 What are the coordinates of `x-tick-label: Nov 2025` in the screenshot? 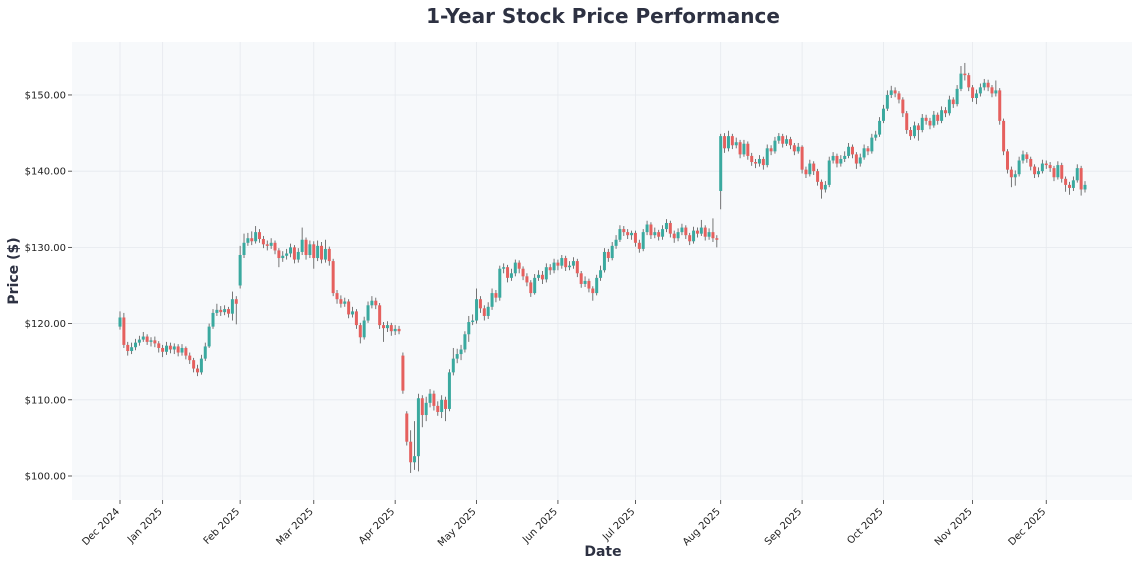 It's located at (954, 527).